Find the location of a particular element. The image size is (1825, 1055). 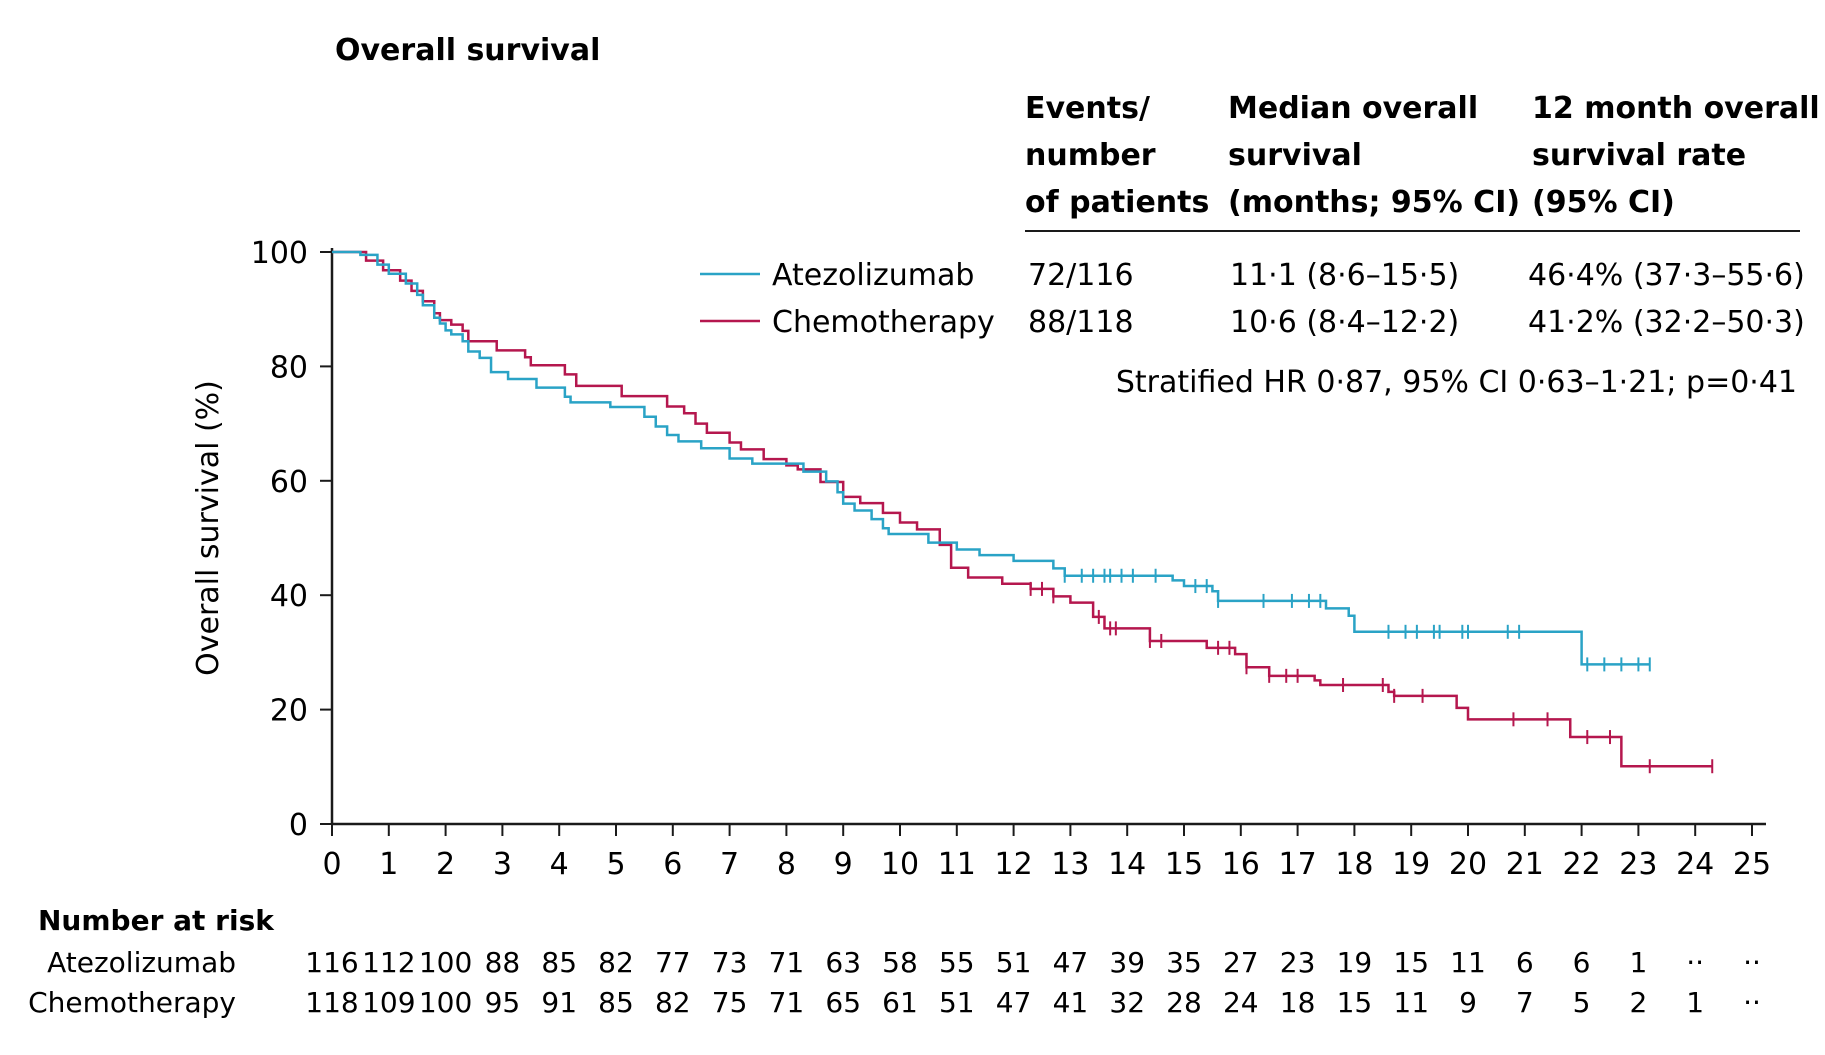

x-tick-label: 8 is located at coordinates (786, 864).